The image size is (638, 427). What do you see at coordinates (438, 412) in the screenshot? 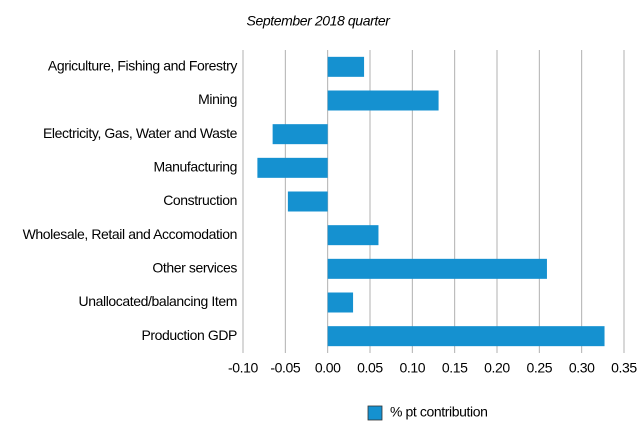
I see `legend-label: % pt contribution` at bounding box center [438, 412].